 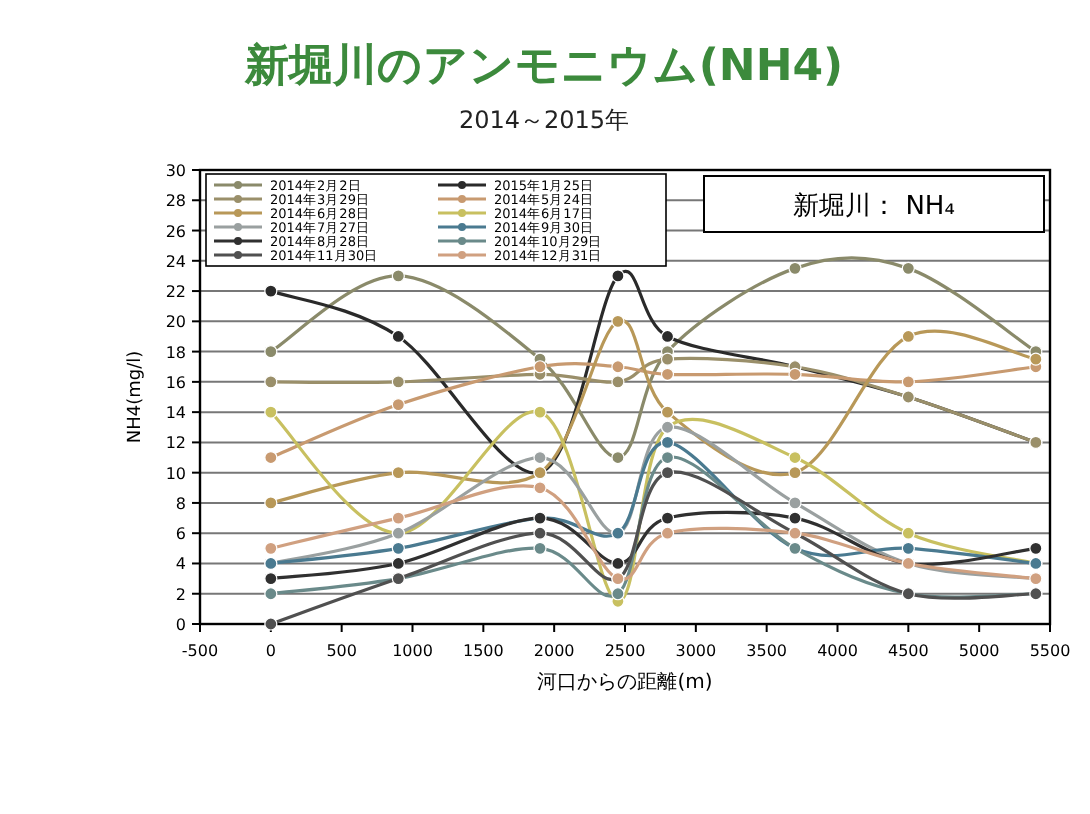 I want to click on x-tick-label: 1500, so click(x=483, y=651).